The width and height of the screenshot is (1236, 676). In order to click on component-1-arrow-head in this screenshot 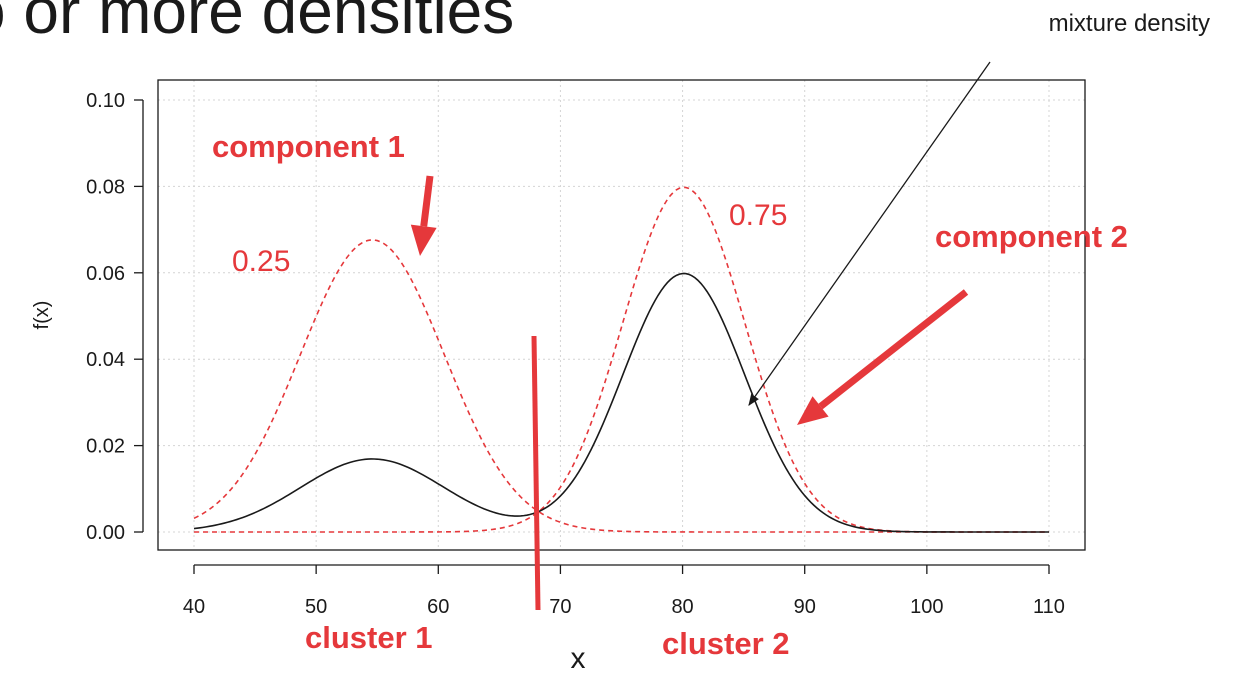, I will do `click(423, 240)`.